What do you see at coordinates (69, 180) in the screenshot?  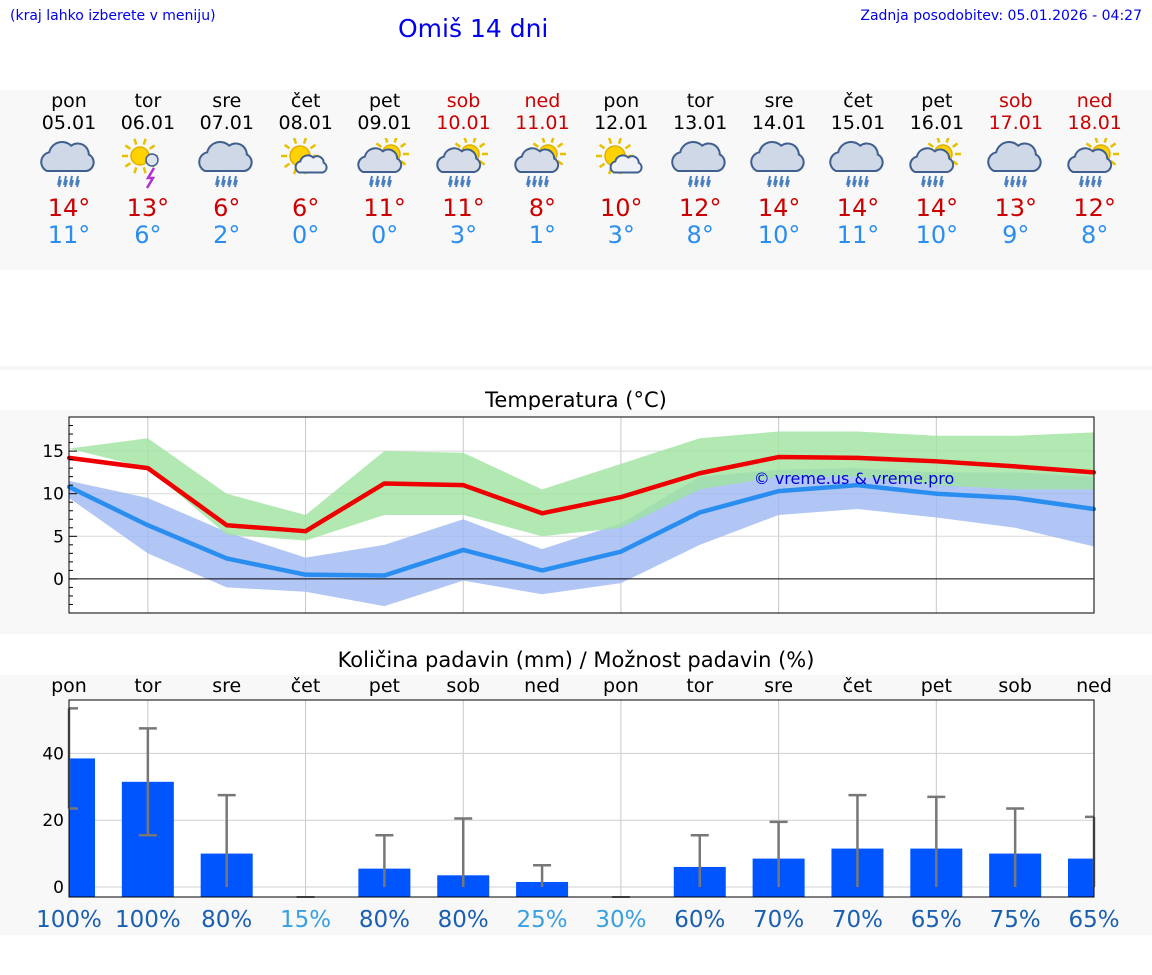 I see `day-column: pon 05.01 14° 11°` at bounding box center [69, 180].